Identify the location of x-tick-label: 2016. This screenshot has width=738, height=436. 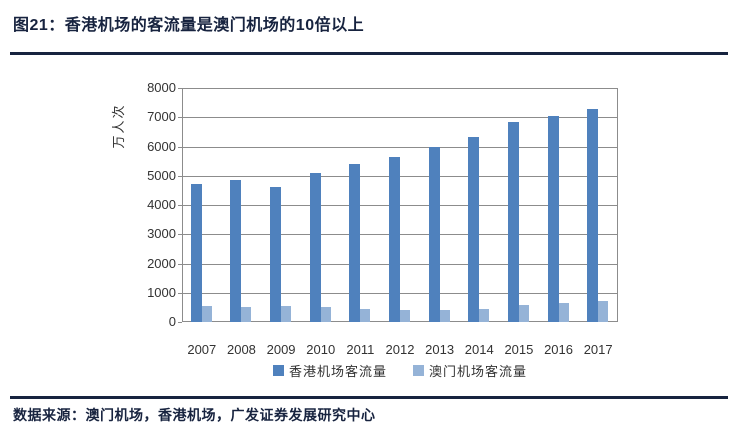
(558, 349).